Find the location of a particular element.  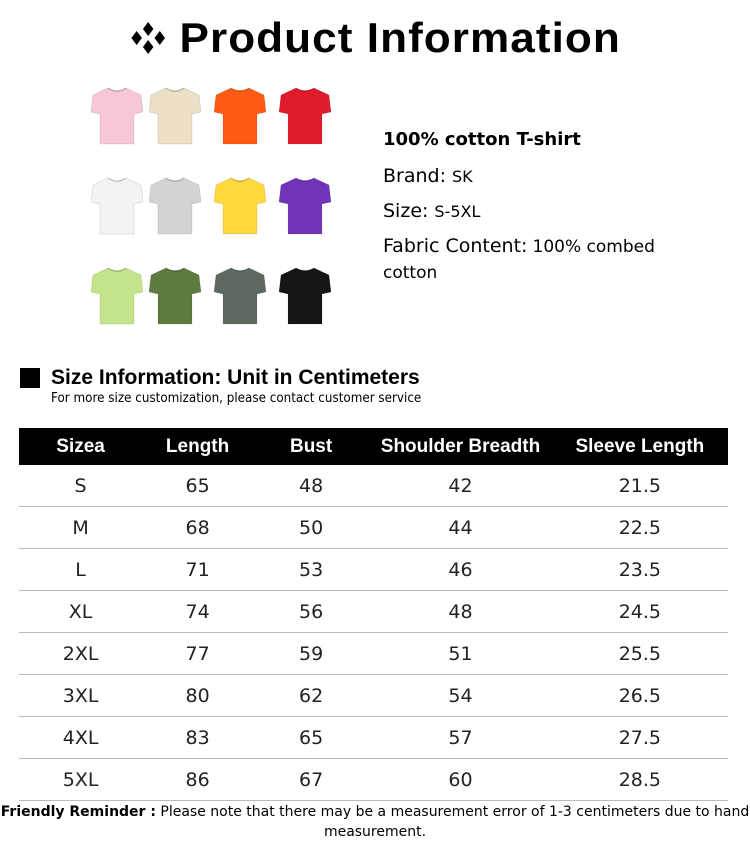

table-cell: 44 is located at coordinates (460, 527).